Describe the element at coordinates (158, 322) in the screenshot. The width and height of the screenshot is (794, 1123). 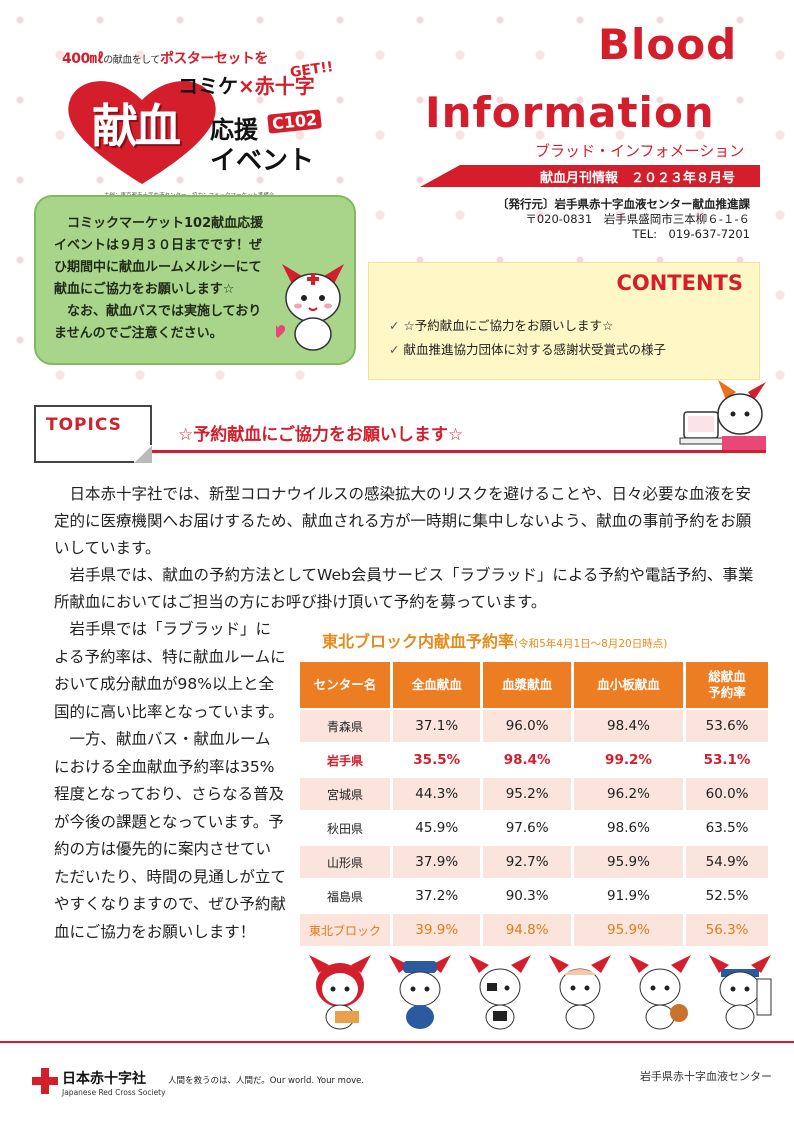
I see `notice-paragraph-2: なお、献血バスでは実施しておりませんのでご注意ください。` at that location.